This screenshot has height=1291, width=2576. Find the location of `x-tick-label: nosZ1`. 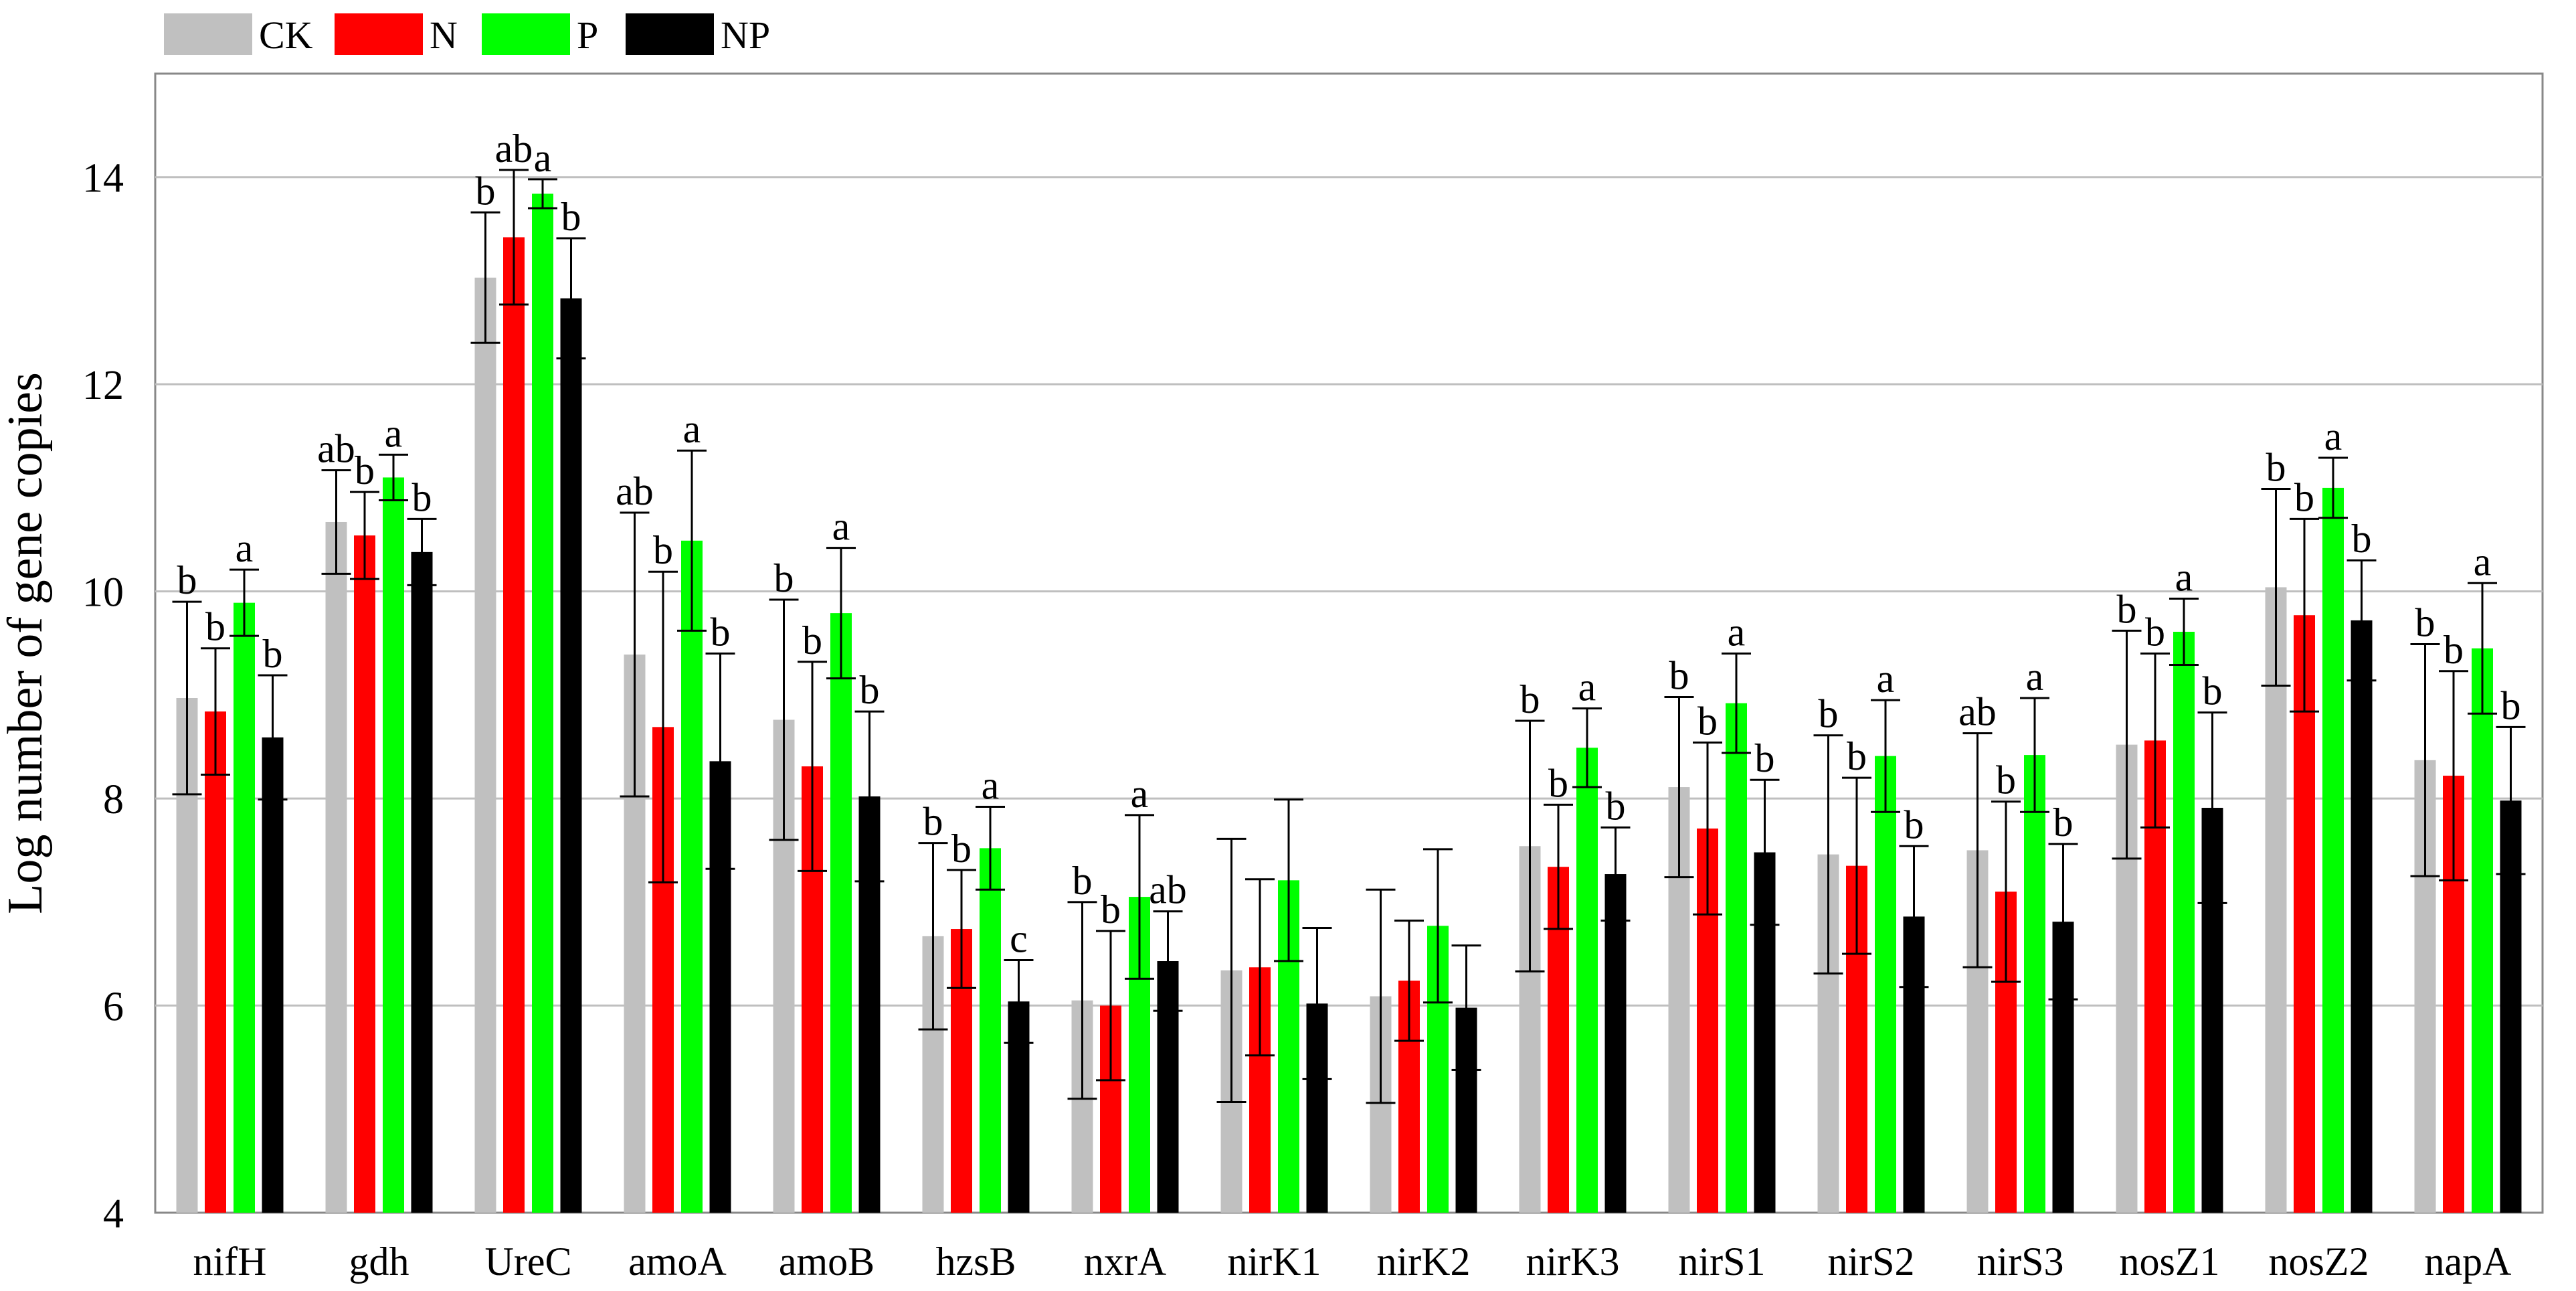

x-tick-label: nosZ1 is located at coordinates (2170, 1261).